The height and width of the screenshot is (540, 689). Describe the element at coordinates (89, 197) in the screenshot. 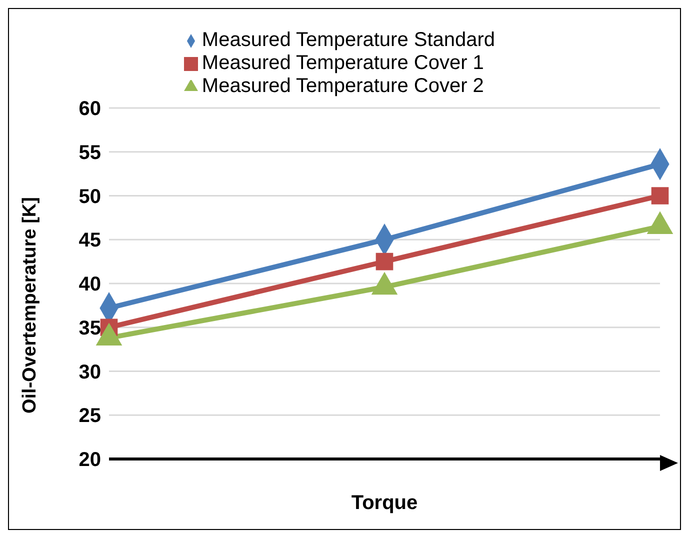

I see `y-tick-label: 50` at that location.